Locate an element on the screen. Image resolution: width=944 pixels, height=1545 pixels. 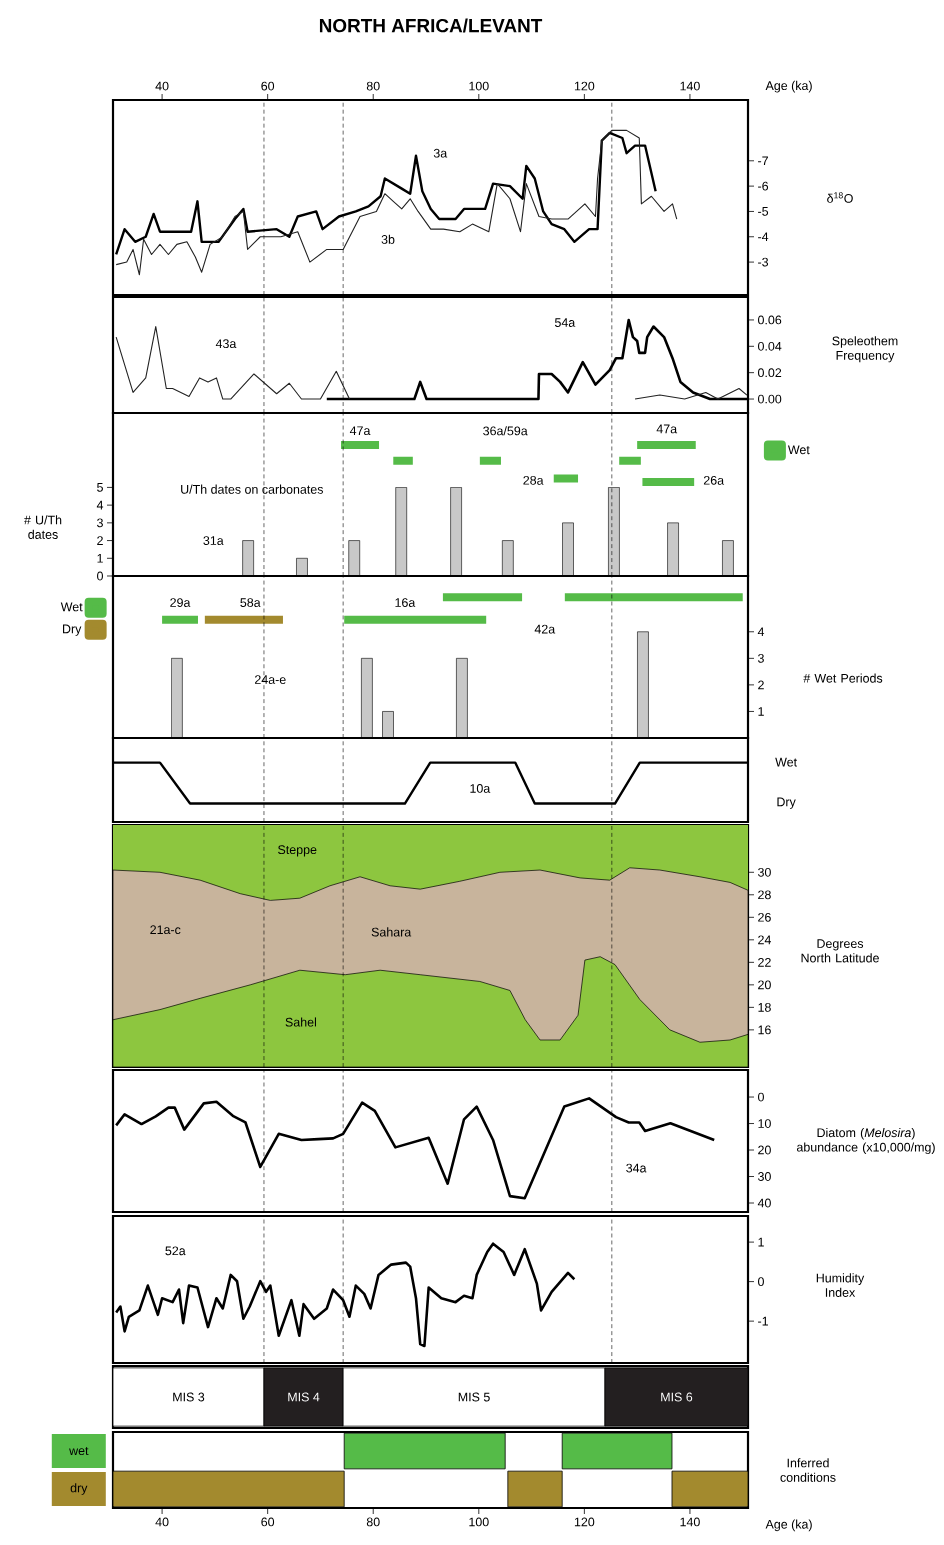
annotation: 21a-c is located at coordinates (165, 930).